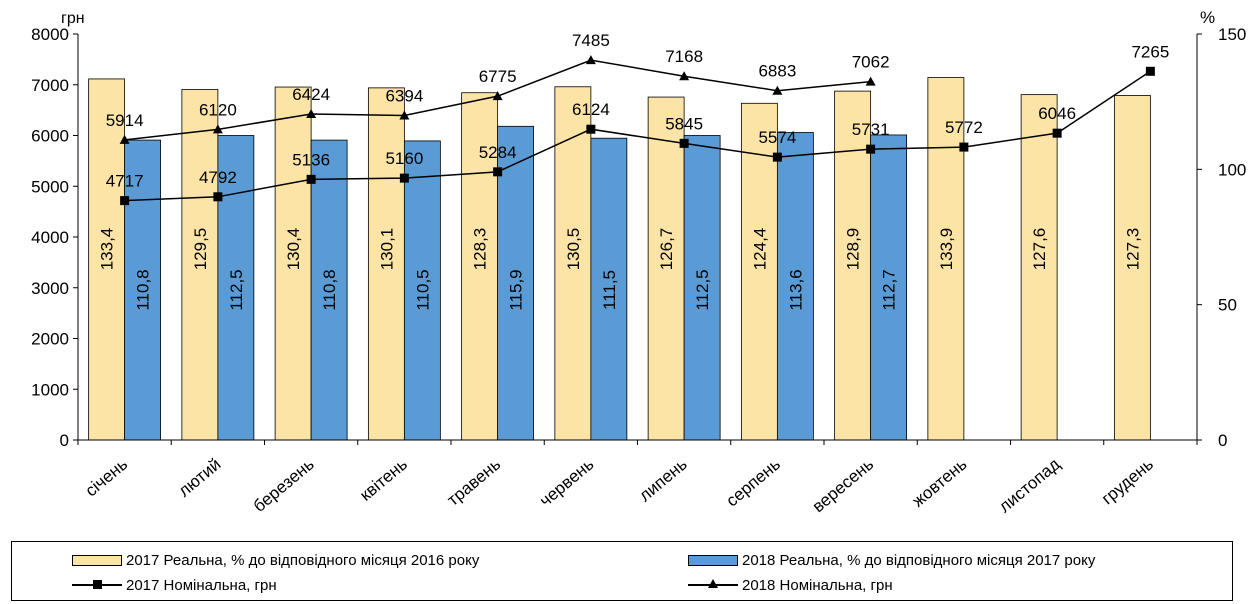 The height and width of the screenshot is (604, 1260). Describe the element at coordinates (777, 137) in the screenshot. I see `data-label-2017-nominal: 5574` at that location.